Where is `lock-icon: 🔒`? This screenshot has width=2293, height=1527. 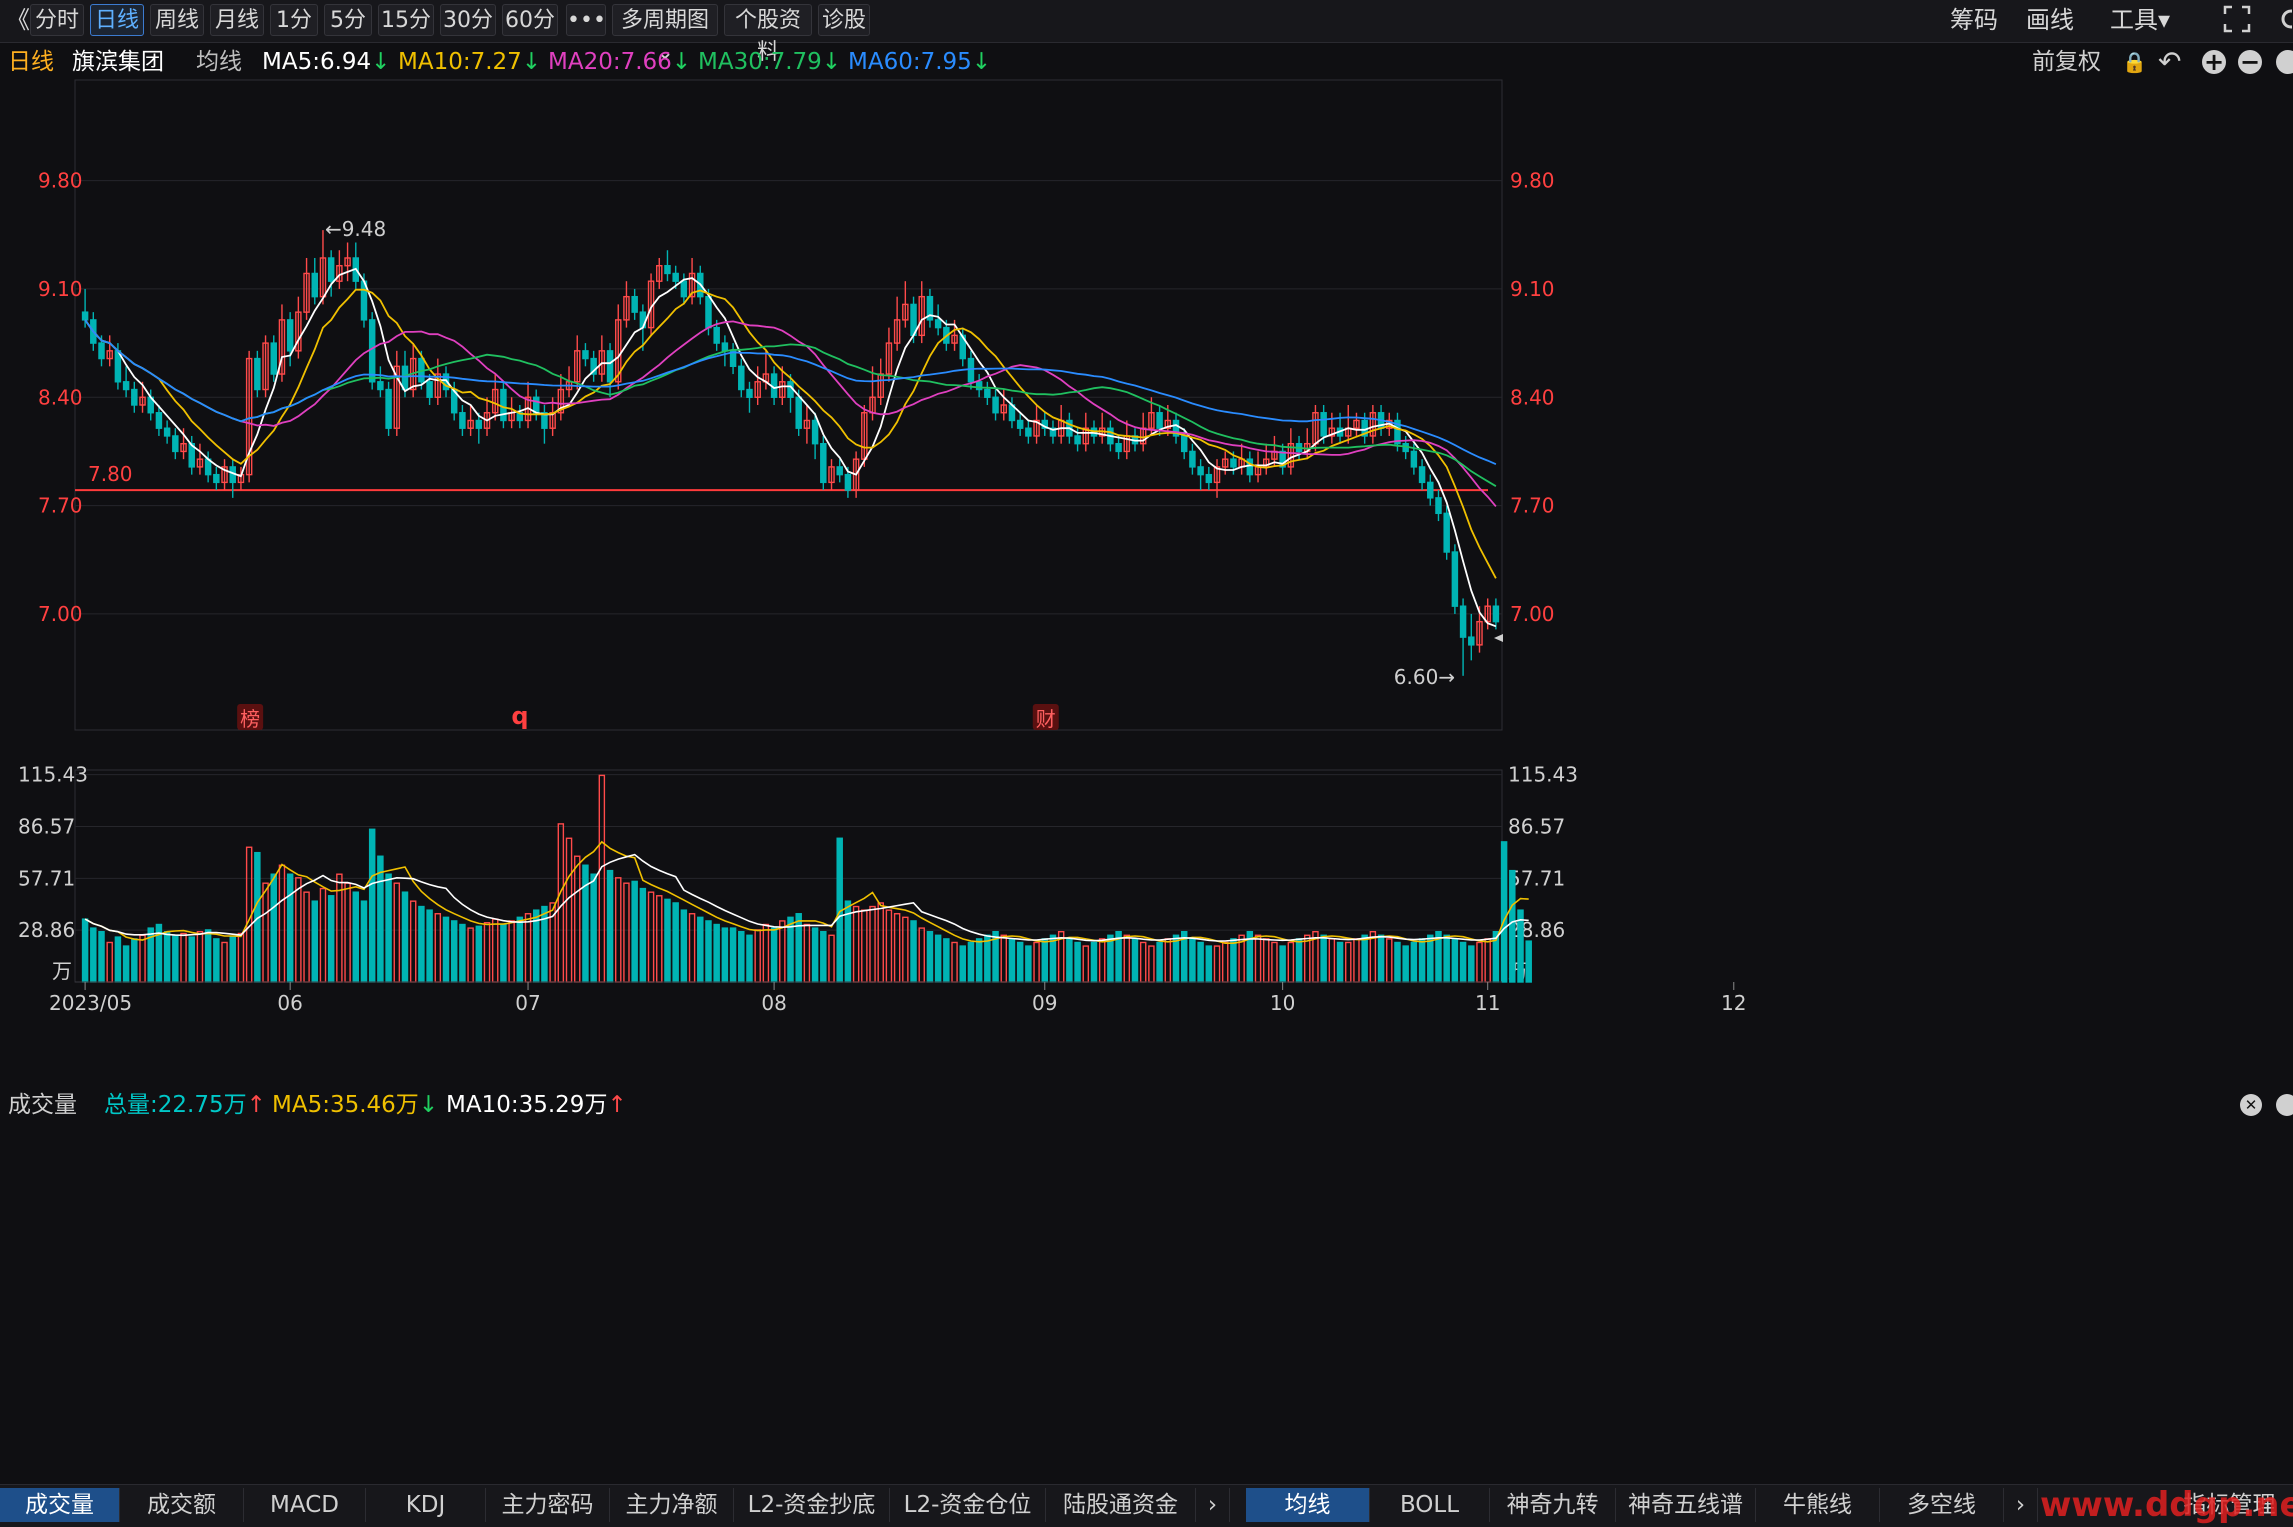
lock-icon: 🔒 is located at coordinates (2134, 62).